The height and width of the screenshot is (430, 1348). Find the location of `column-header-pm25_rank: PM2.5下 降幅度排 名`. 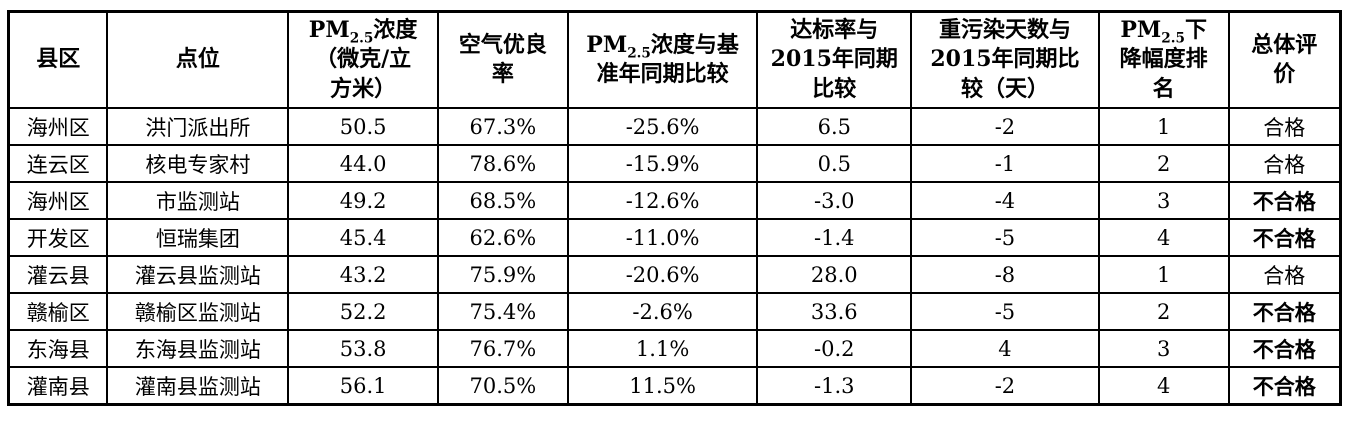

column-header-pm25_rank: PM2.5下 降幅度排 名 is located at coordinates (1163, 59).